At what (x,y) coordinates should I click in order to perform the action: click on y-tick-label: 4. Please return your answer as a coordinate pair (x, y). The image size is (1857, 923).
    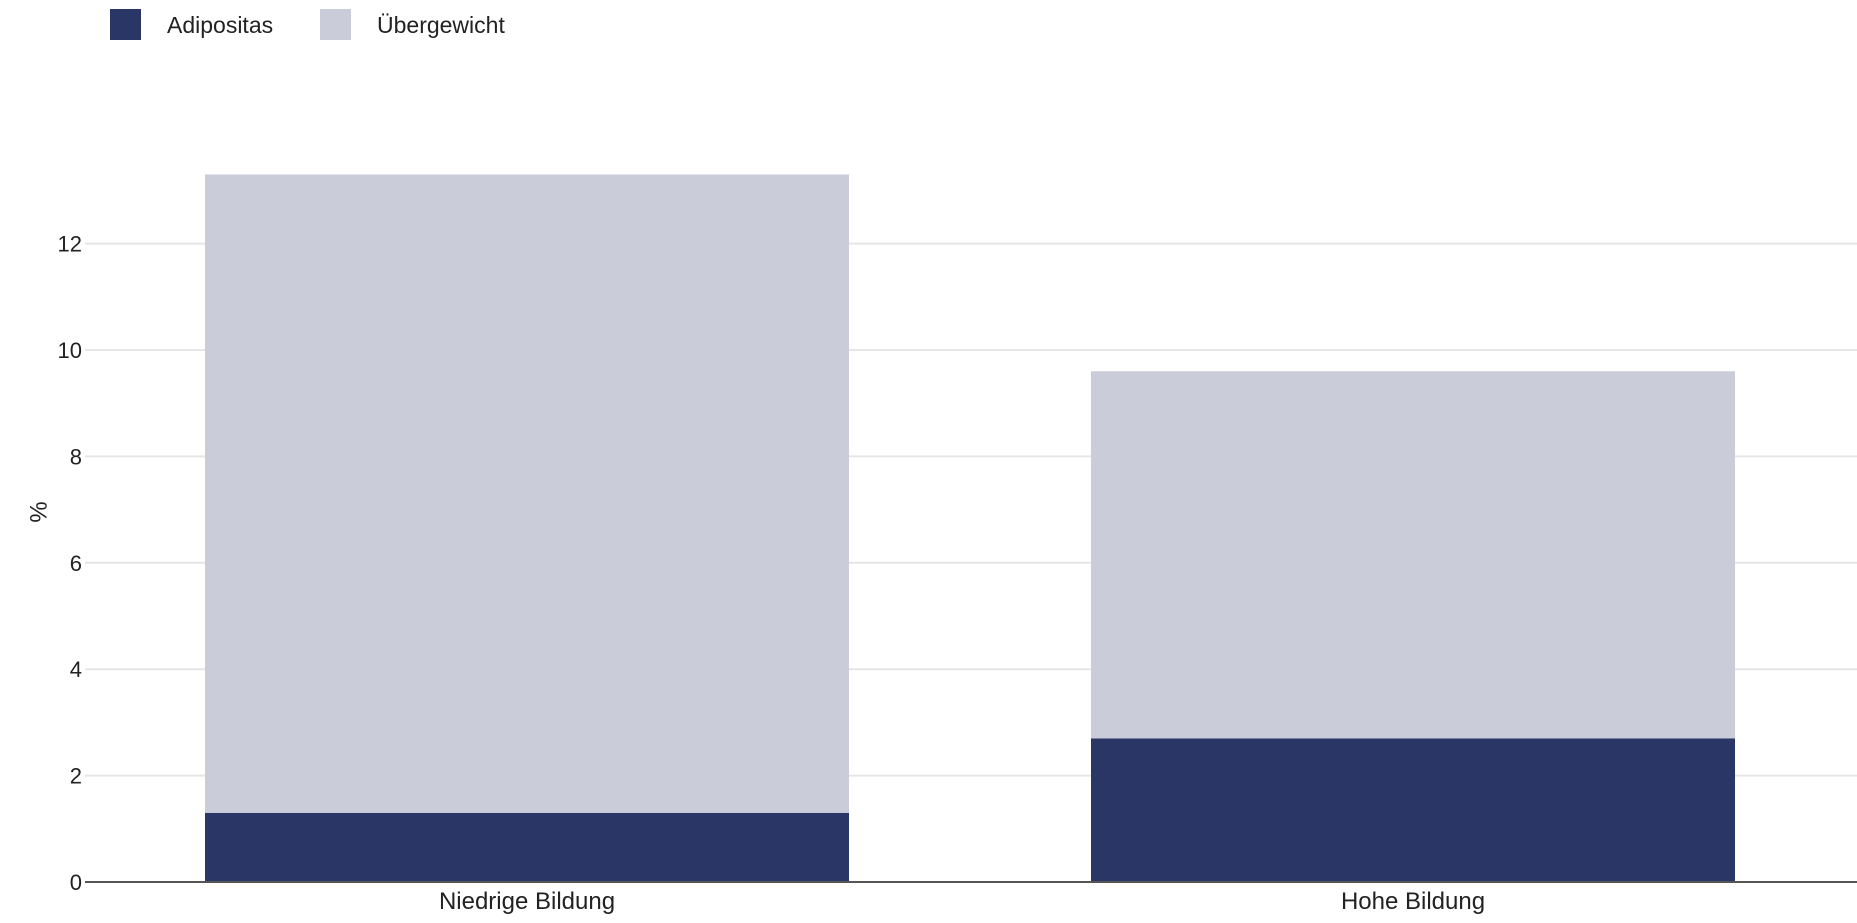
    Looking at the image, I should click on (76, 669).